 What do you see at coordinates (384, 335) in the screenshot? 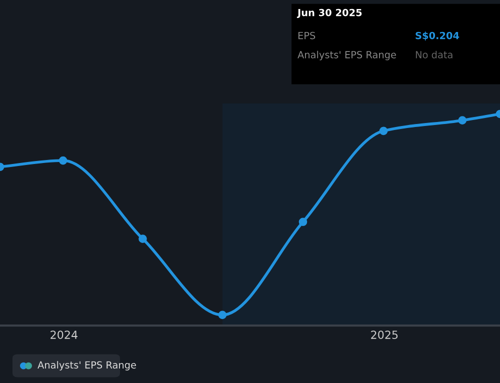
I see `x-tick-label: 2025` at bounding box center [384, 335].